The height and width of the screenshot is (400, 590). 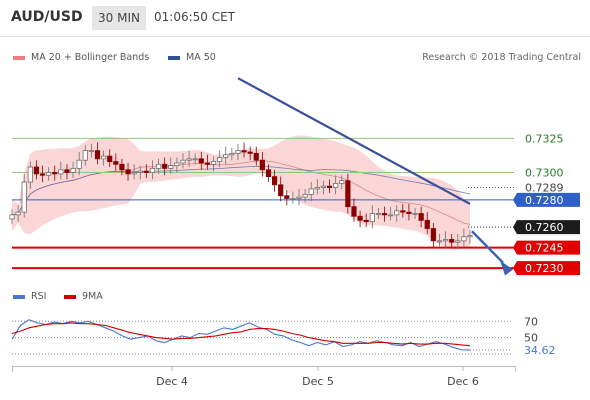 What do you see at coordinates (19, 296) in the screenshot?
I see `legend-rsi-swatch` at bounding box center [19, 296].